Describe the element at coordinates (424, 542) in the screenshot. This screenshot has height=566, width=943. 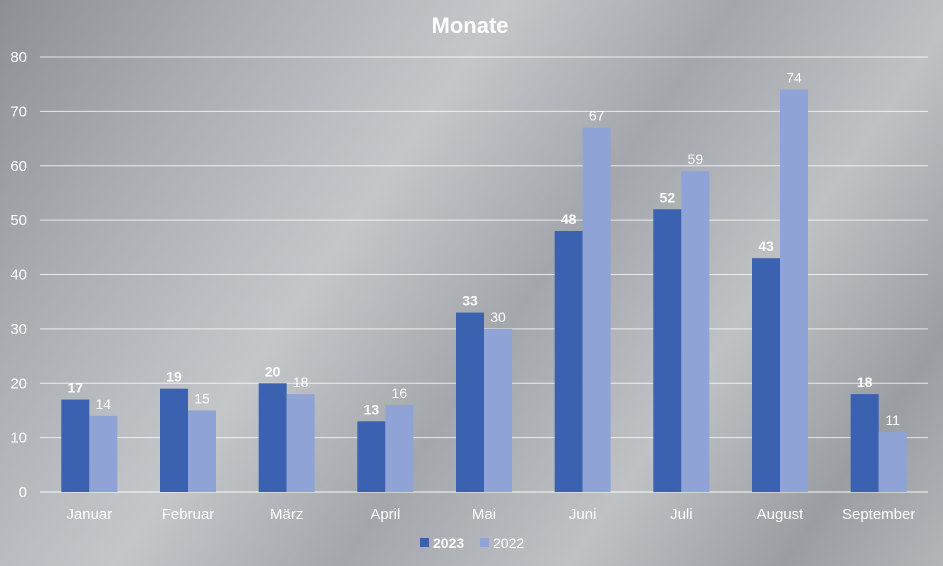
I see `legend-swatch-2023` at that location.